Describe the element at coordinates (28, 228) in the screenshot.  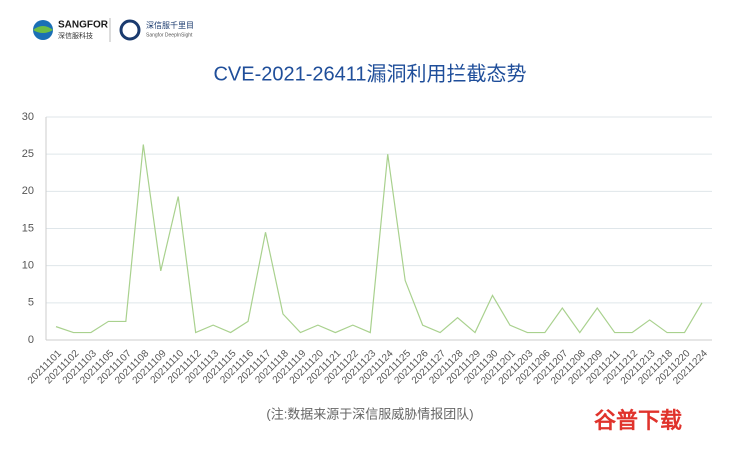
I see `y-tick-label: 15` at that location.